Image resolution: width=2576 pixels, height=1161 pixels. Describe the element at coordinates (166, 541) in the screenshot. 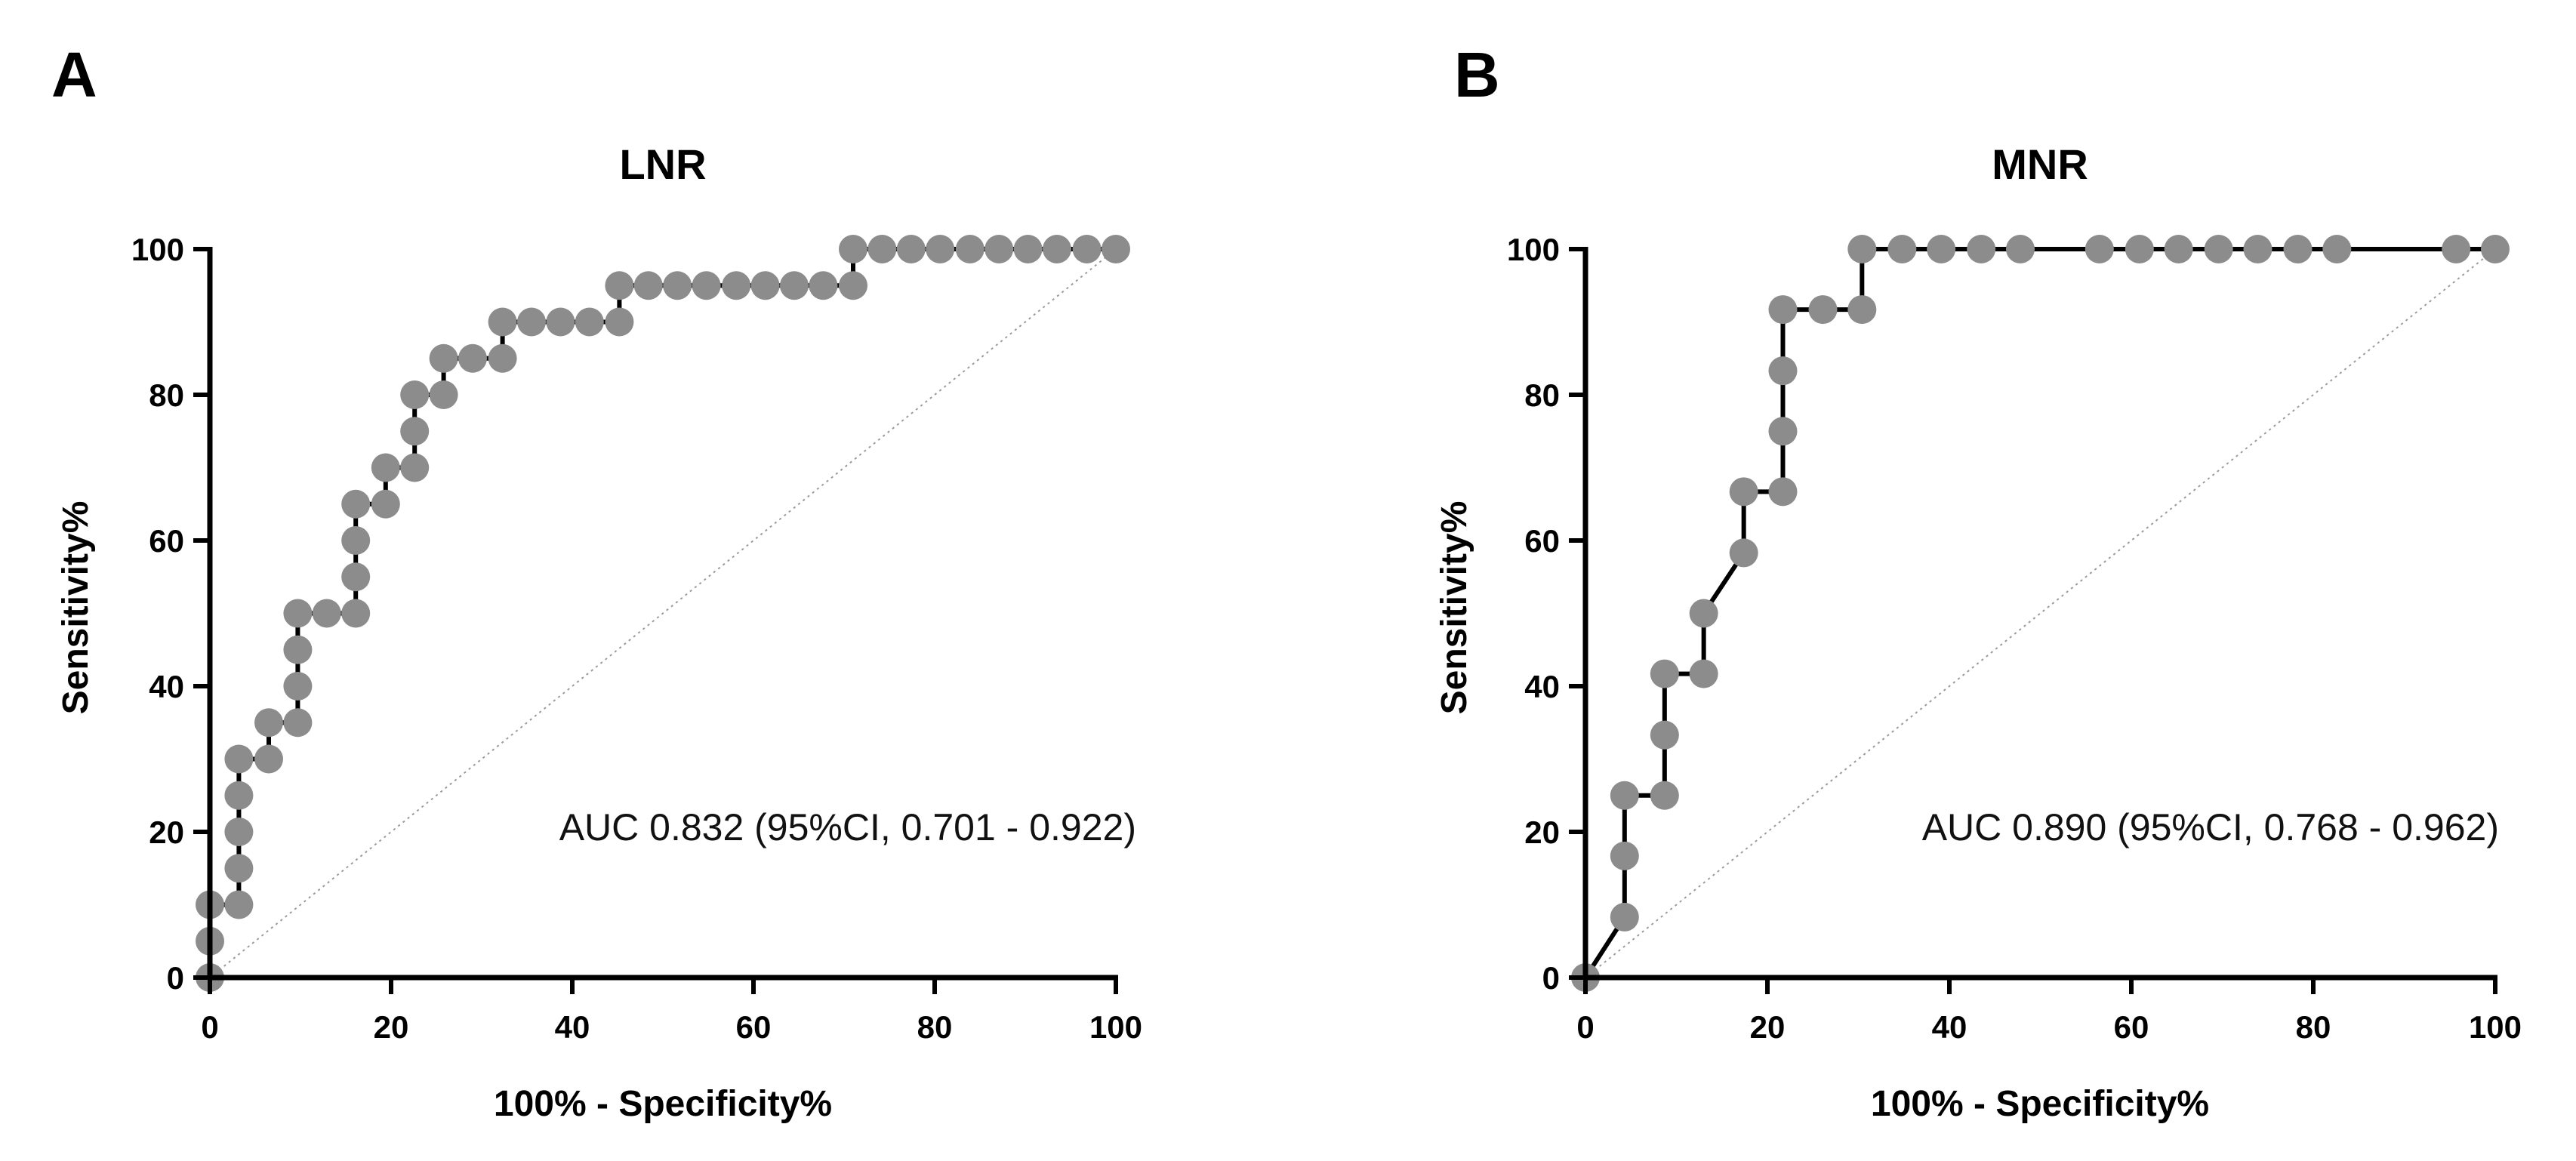

I see `y-tick-label-a-60: 60` at that location.